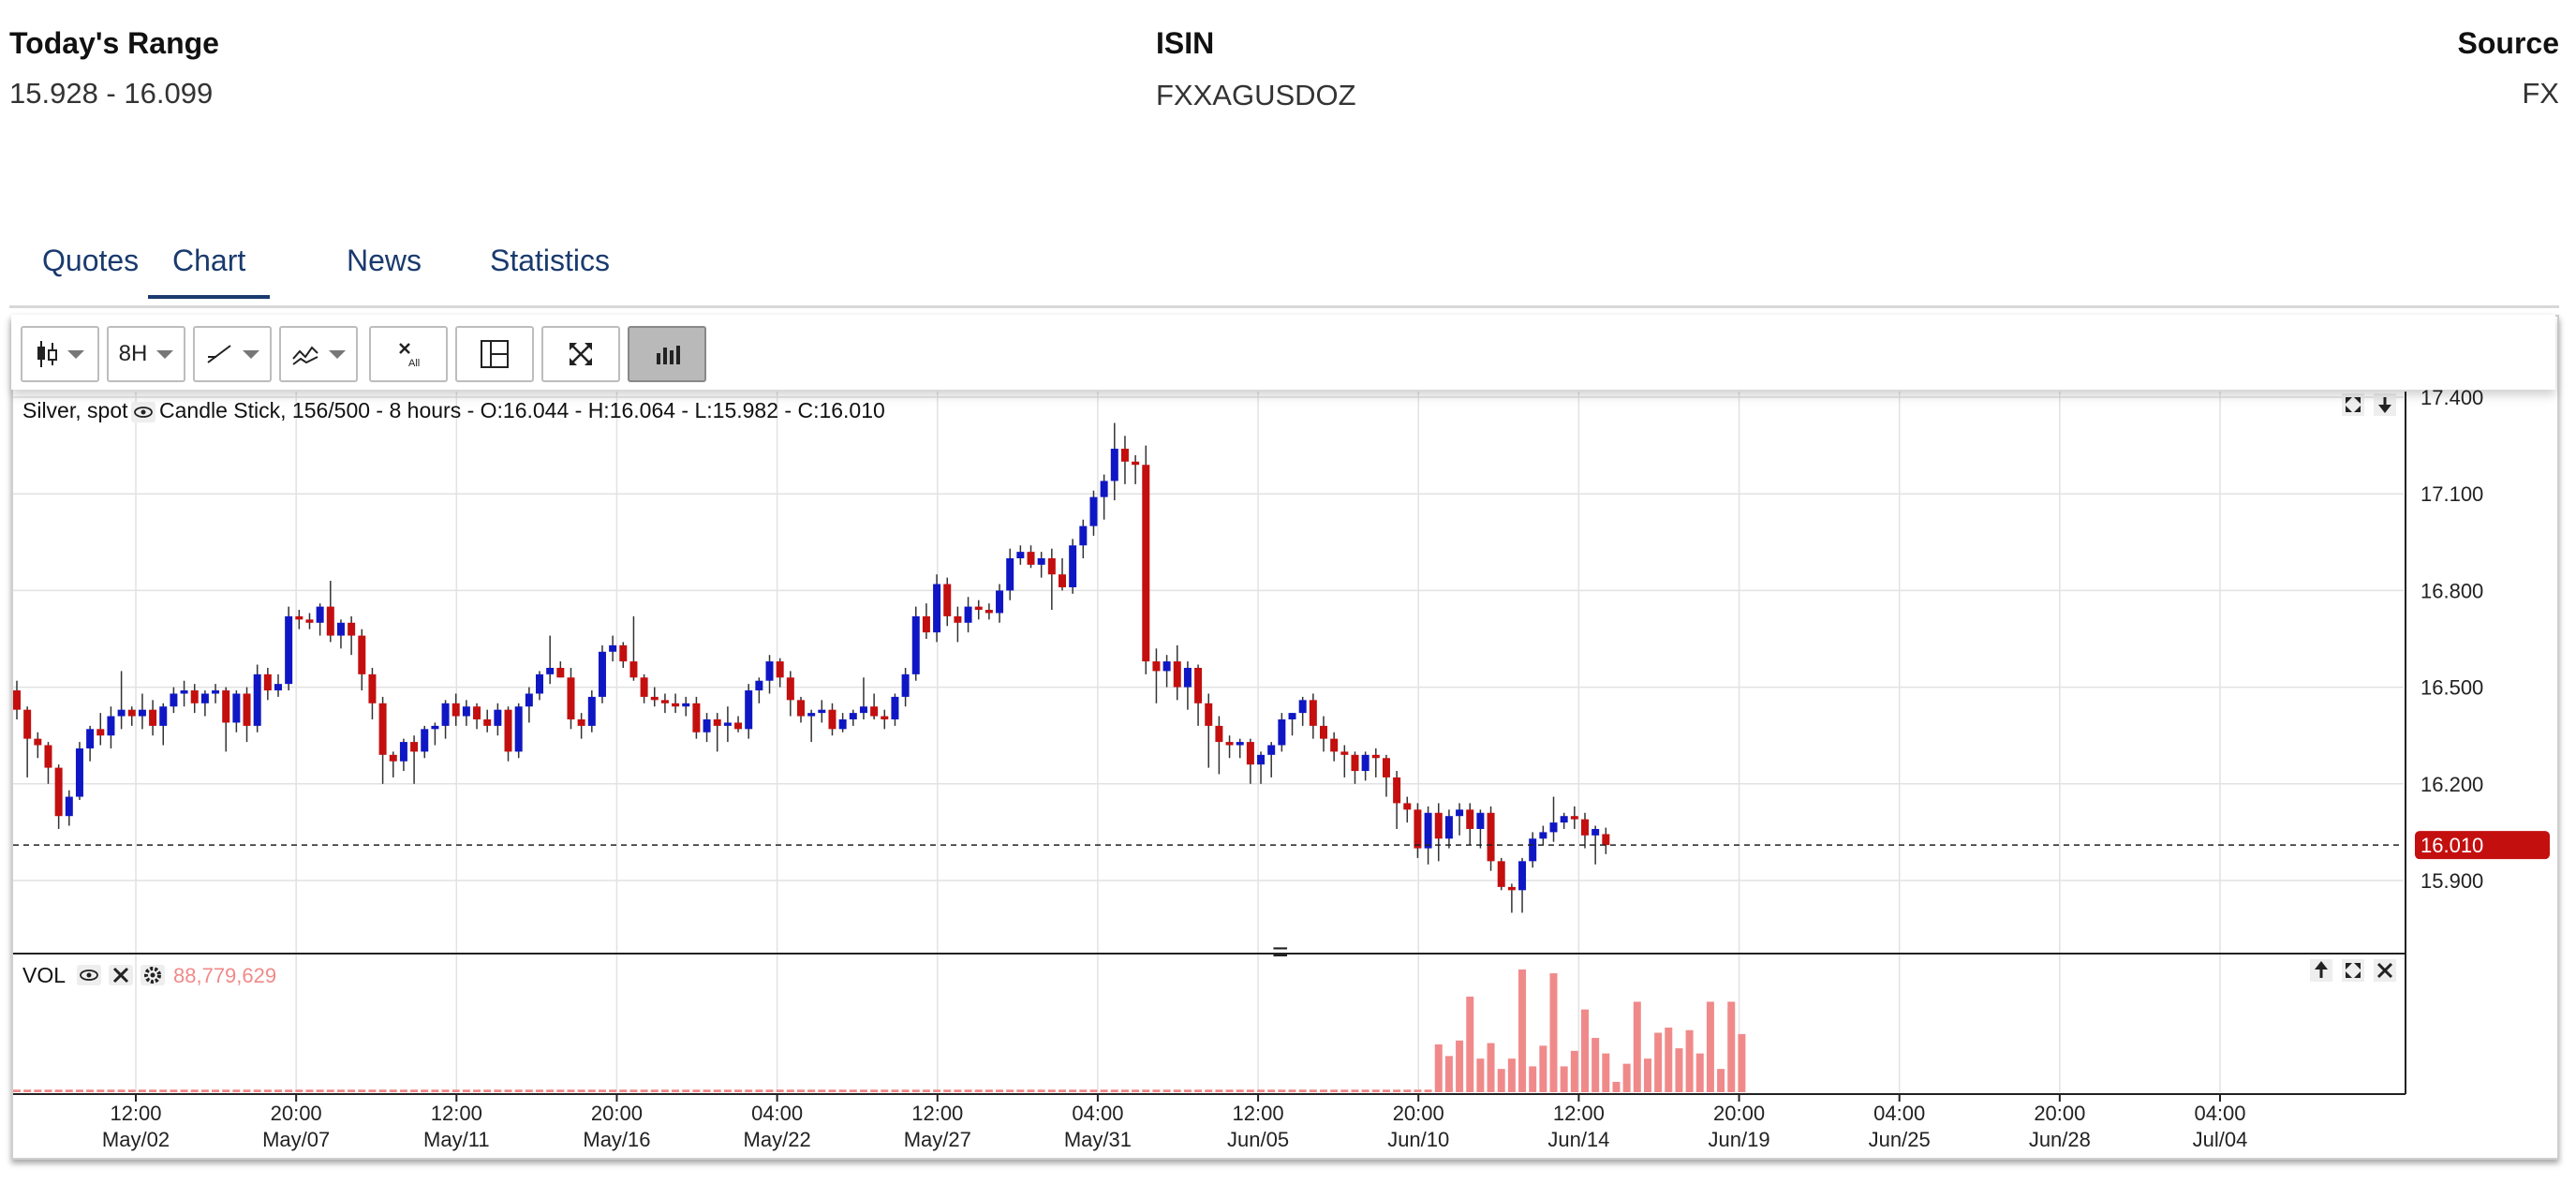  What do you see at coordinates (408, 354) in the screenshot?
I see `clear-all-button: All` at bounding box center [408, 354].